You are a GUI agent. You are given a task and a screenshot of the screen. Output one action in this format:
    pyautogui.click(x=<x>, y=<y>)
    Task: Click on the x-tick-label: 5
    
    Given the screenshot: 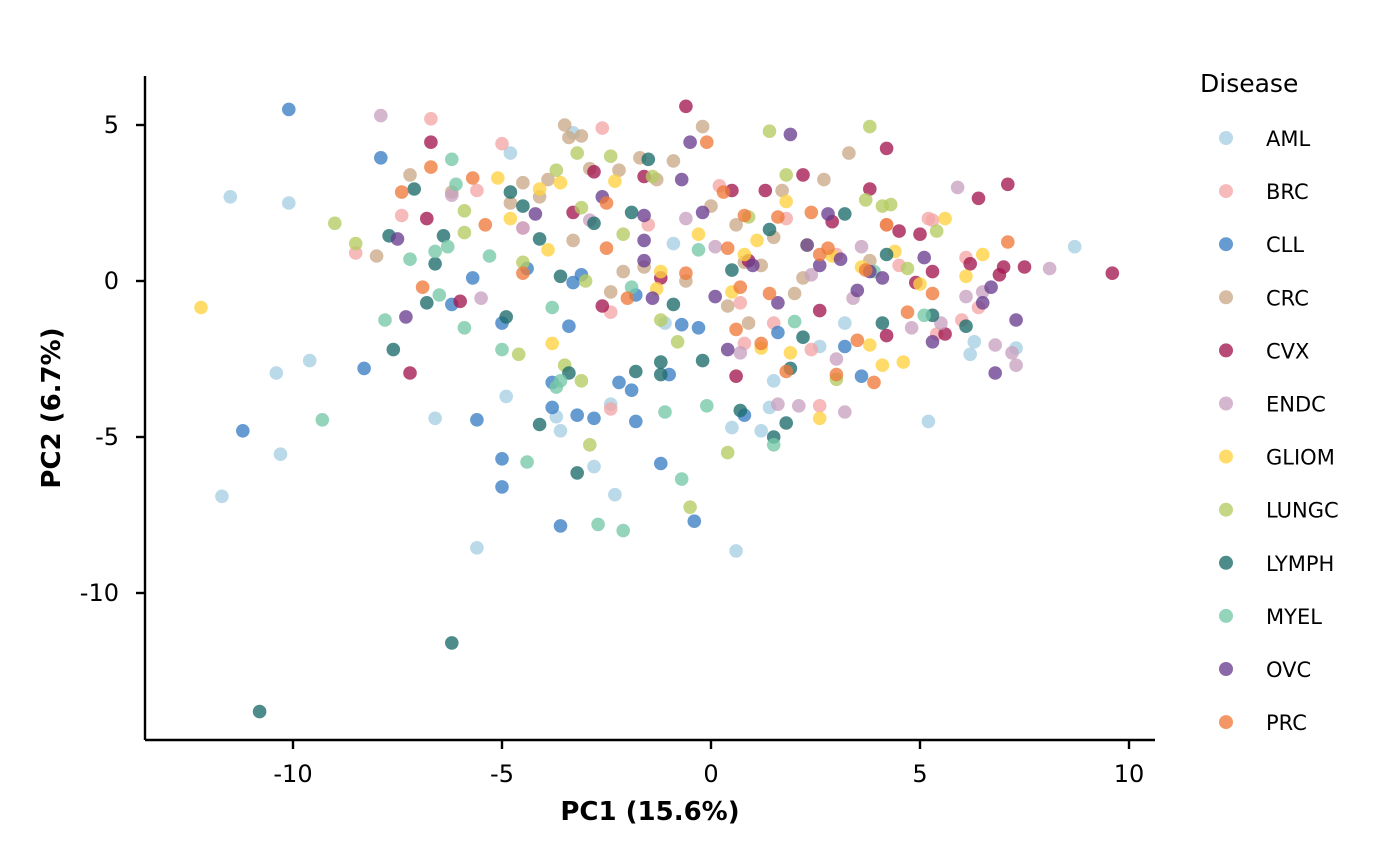 What is the action you would take?
    pyautogui.click(x=919, y=774)
    